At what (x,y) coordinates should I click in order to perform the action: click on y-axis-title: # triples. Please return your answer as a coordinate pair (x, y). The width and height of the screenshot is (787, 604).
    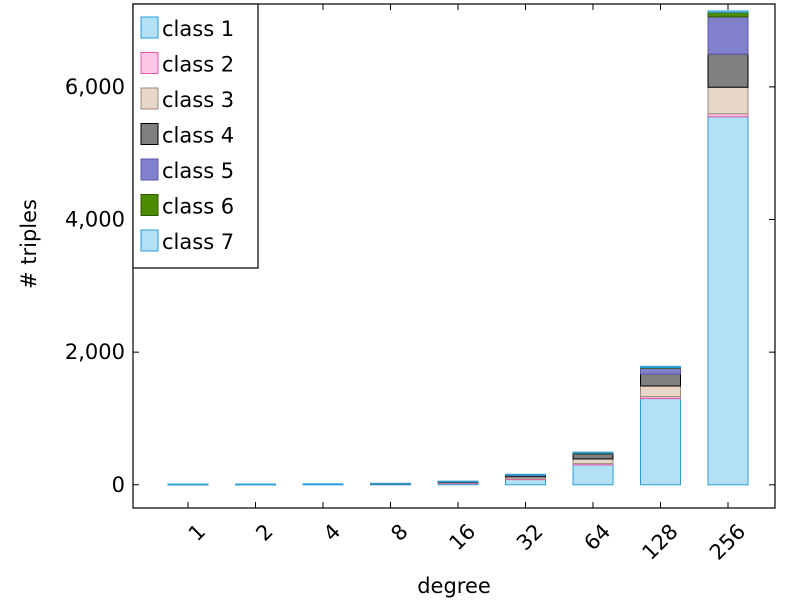
    Looking at the image, I should click on (29, 244).